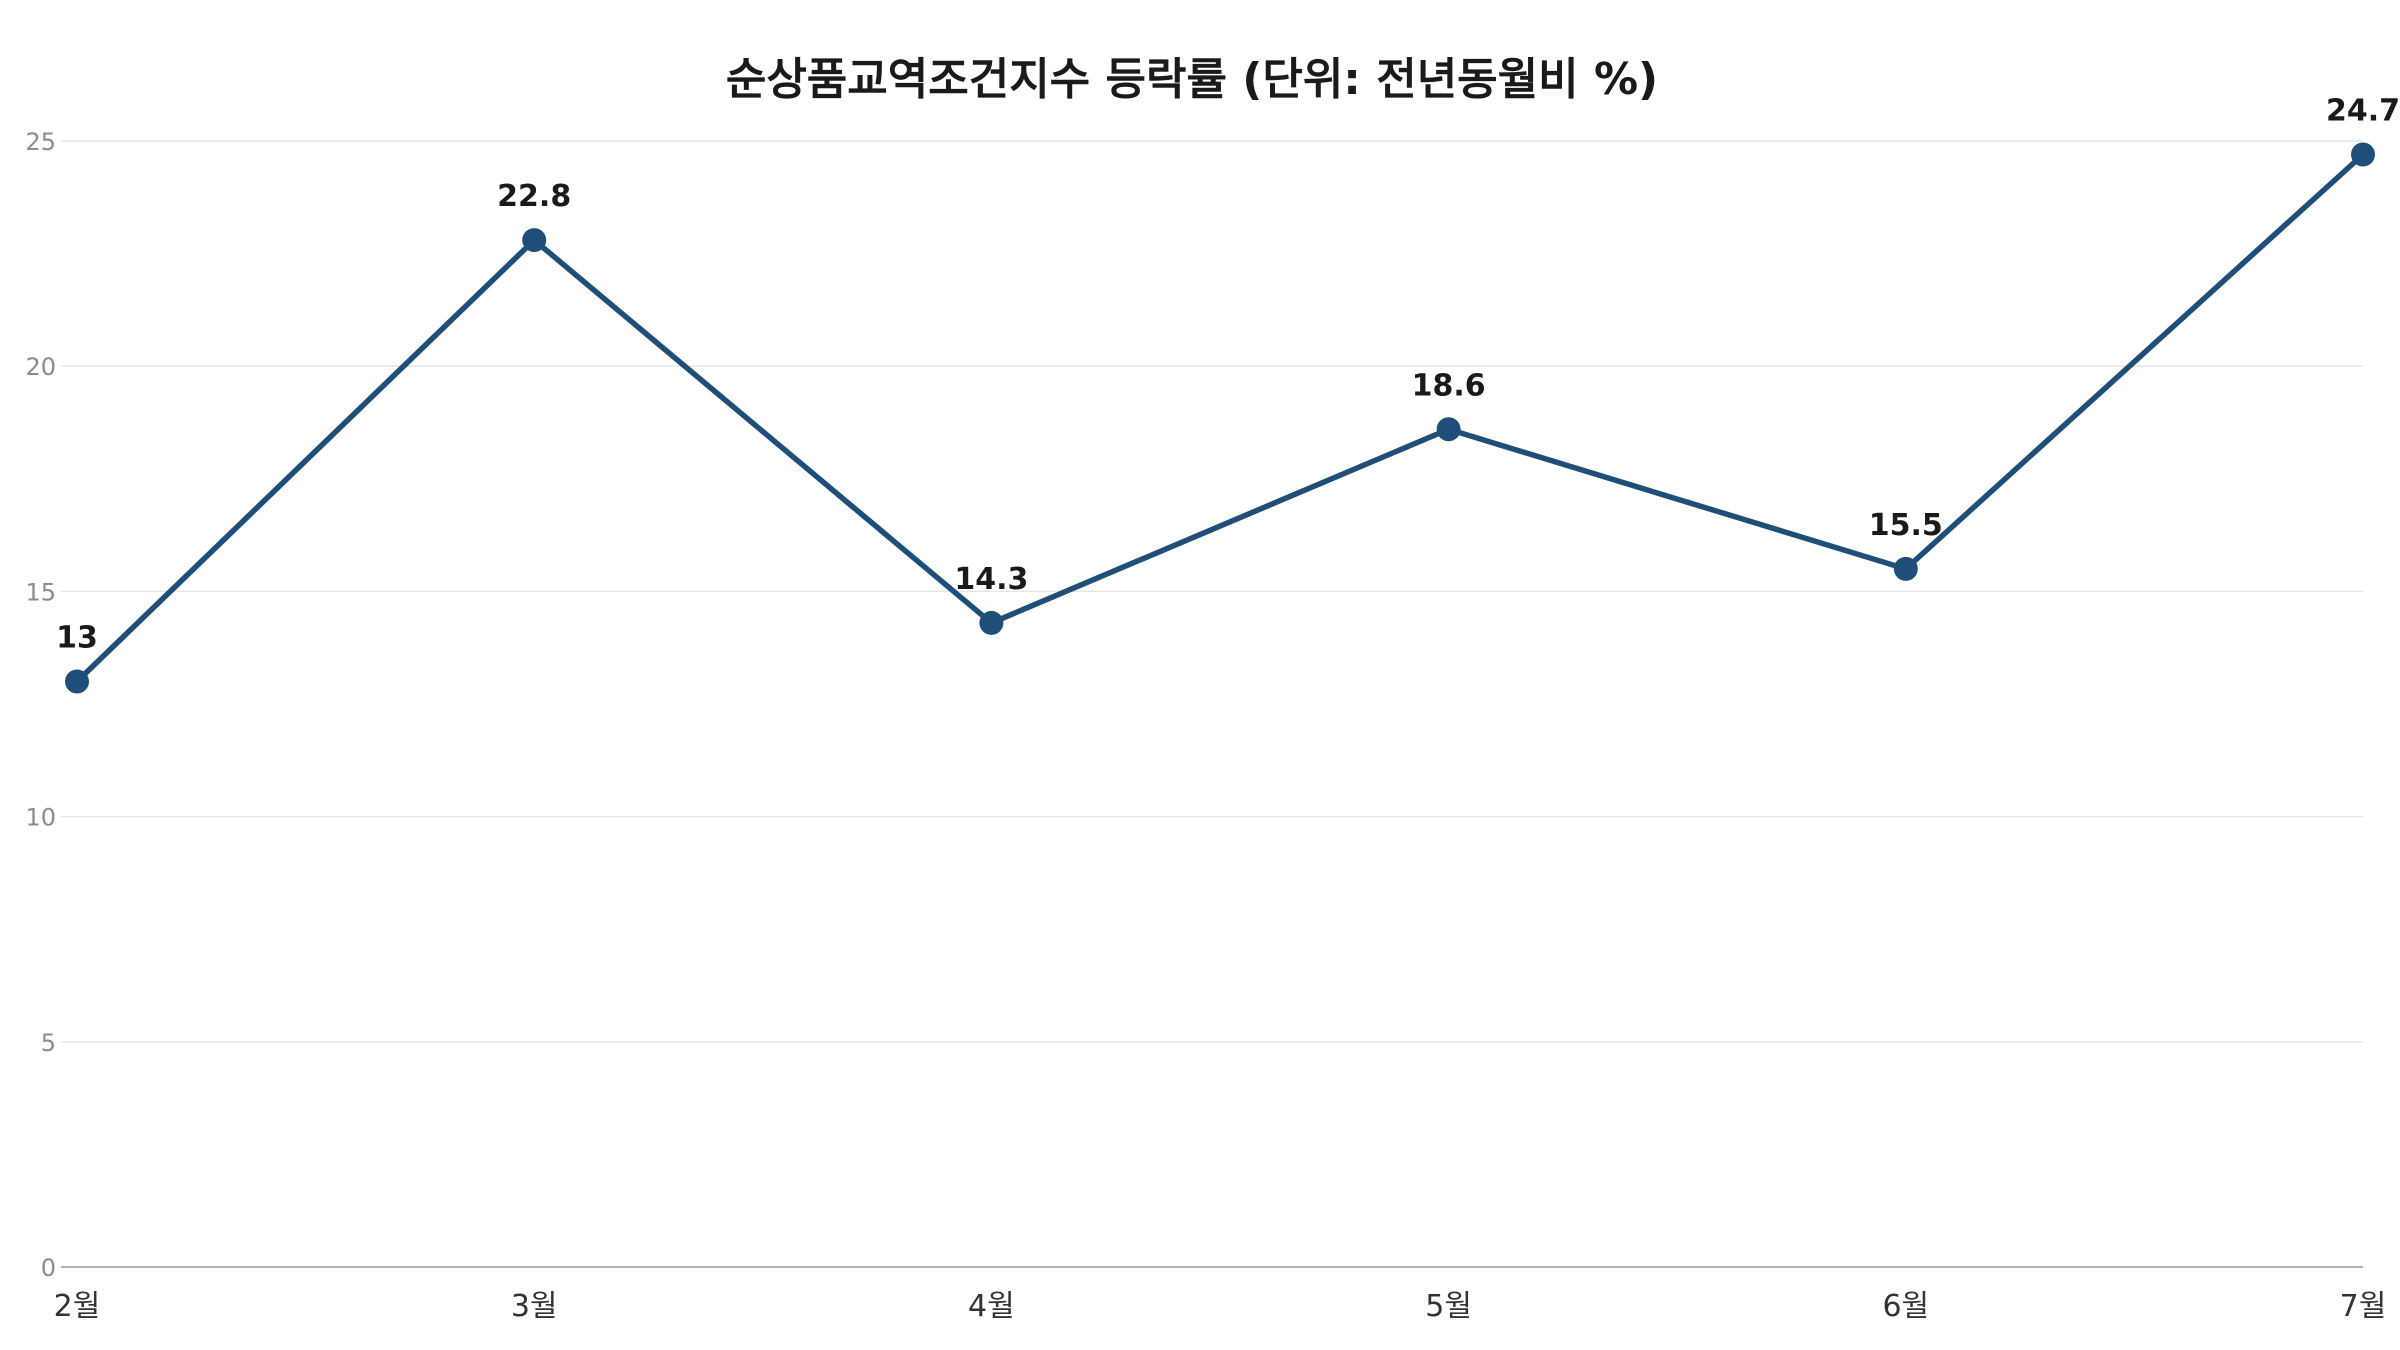 The image size is (2400, 1350). Describe the element at coordinates (1220, 1295) in the screenshot. I see `x-axis: 2월 3월 4월 5월 6월 7월` at that location.